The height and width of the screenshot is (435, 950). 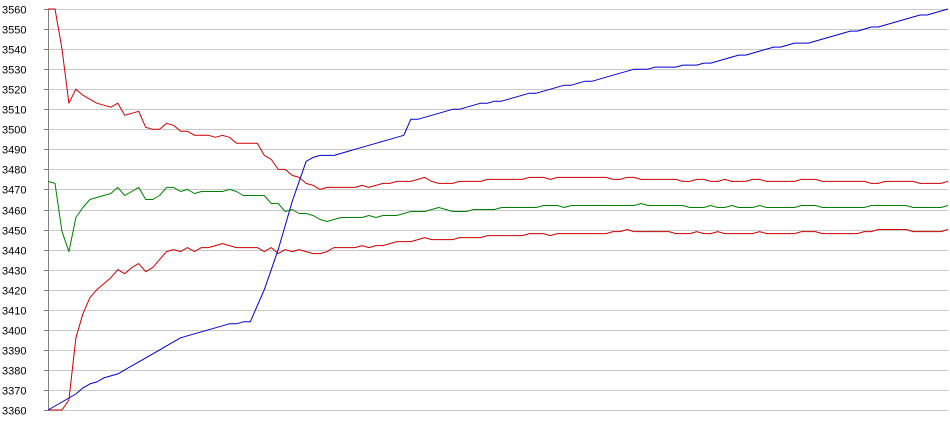 What do you see at coordinates (14, 412) in the screenshot?
I see `y-tick-label-3360: 3360` at bounding box center [14, 412].